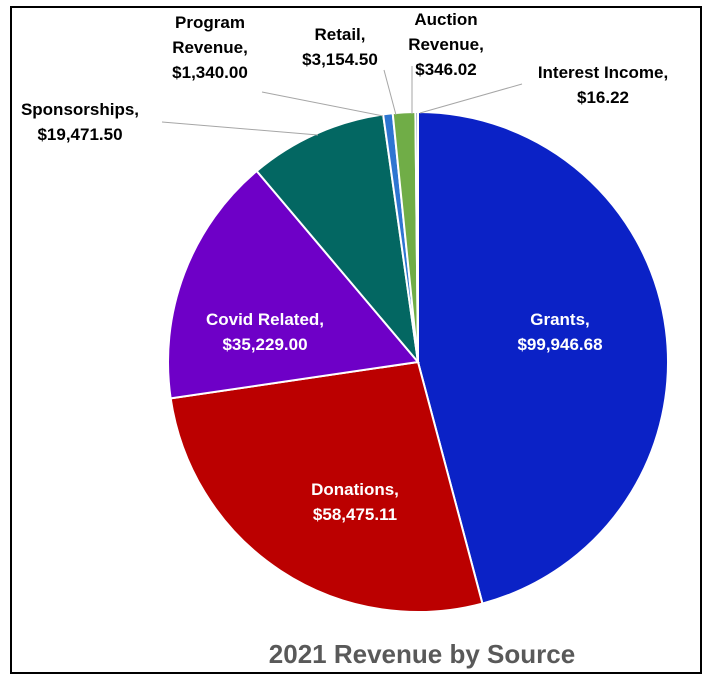 Image resolution: width=714 pixels, height=676 pixels. Describe the element at coordinates (390, 92) in the screenshot. I see `leader-line-retail` at that location.